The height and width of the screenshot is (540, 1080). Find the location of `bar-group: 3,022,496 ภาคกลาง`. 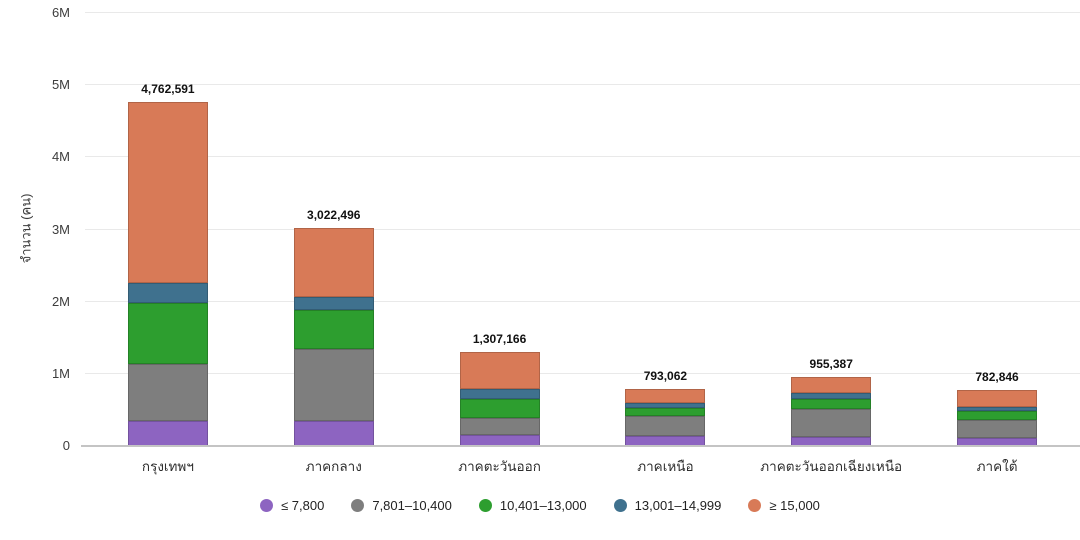

bar-group: 3,022,496 ภาคกลาง is located at coordinates (334, 243).